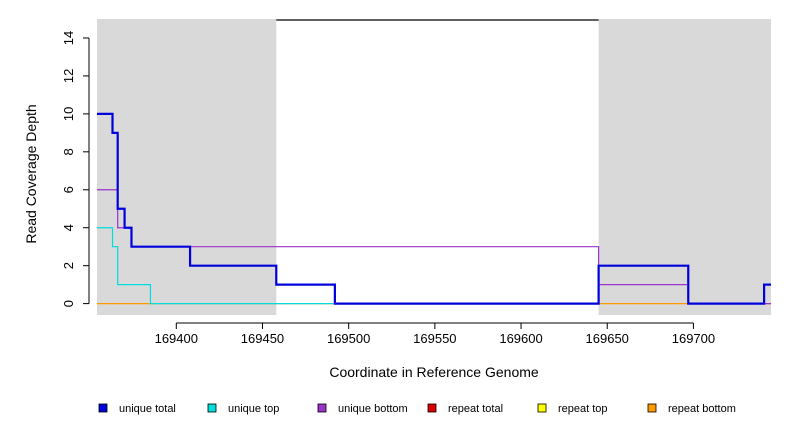 The width and height of the screenshot is (792, 432). I want to click on legend-label: unique total, so click(147, 409).